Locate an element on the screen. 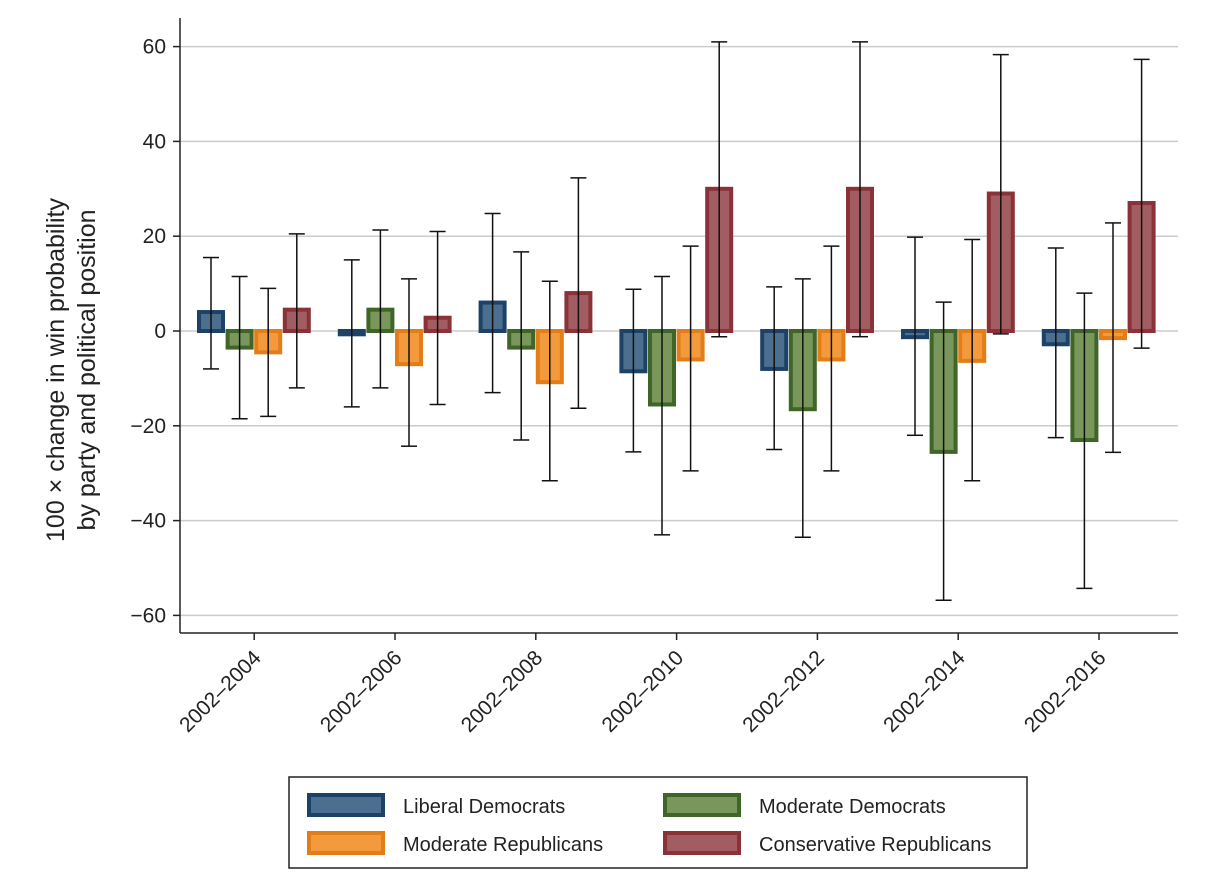 The width and height of the screenshot is (1221, 891). x-tick-label: 2002–2014 is located at coordinates (924, 691).